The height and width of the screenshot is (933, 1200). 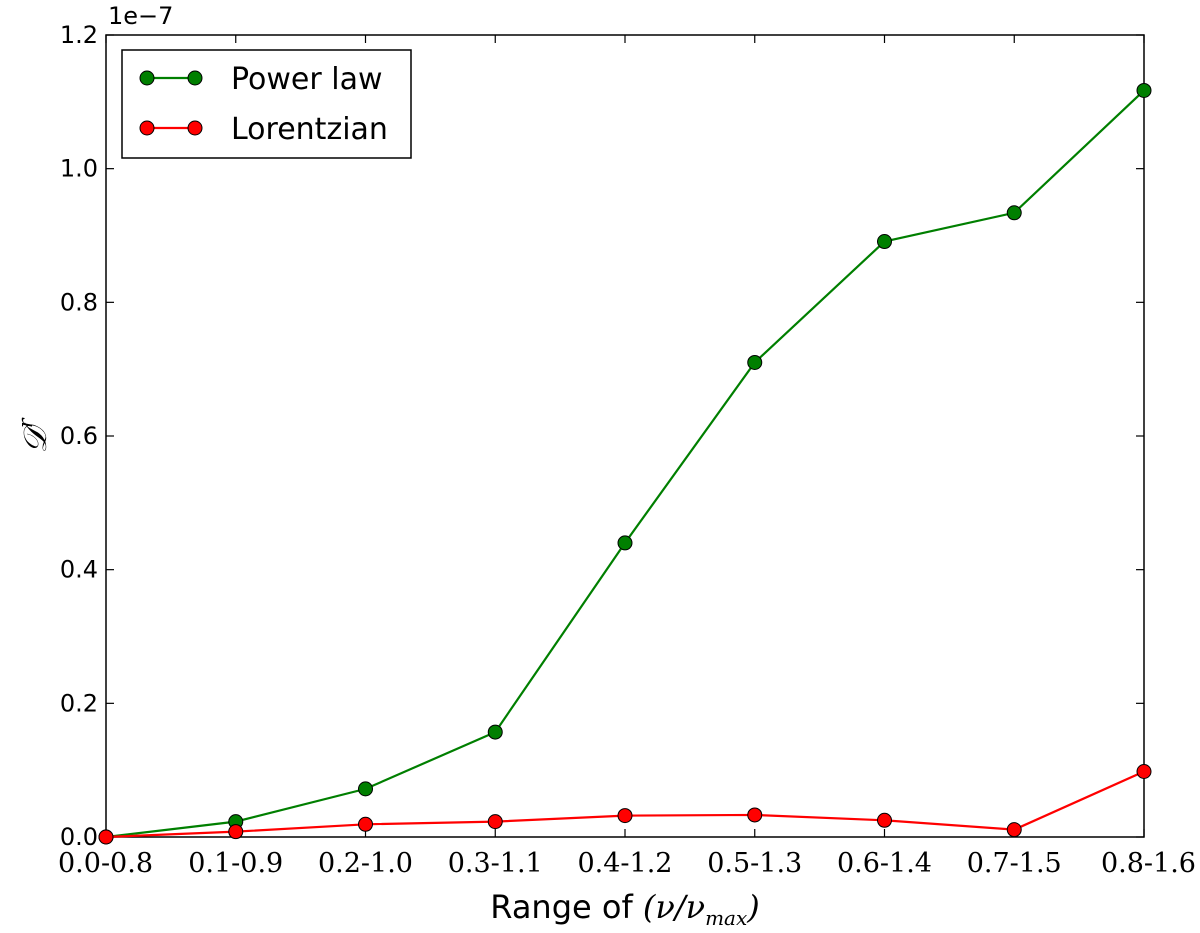 I want to click on y-tick-label: 0.6, so click(x=79, y=436).